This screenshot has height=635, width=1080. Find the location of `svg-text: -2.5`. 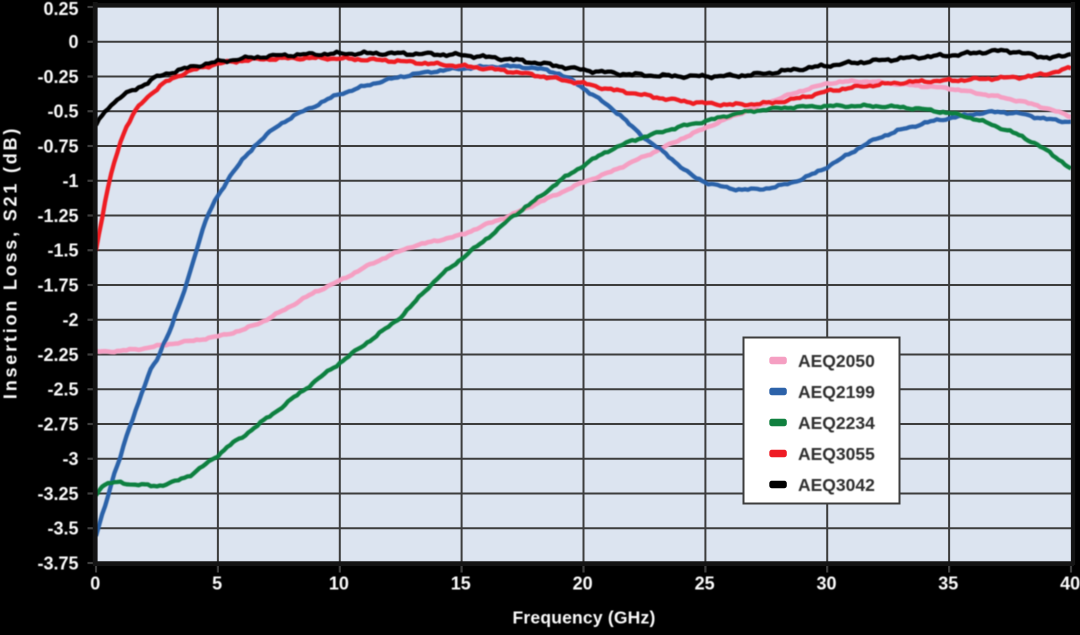

svg-text: -2.5 is located at coordinates (62, 390).